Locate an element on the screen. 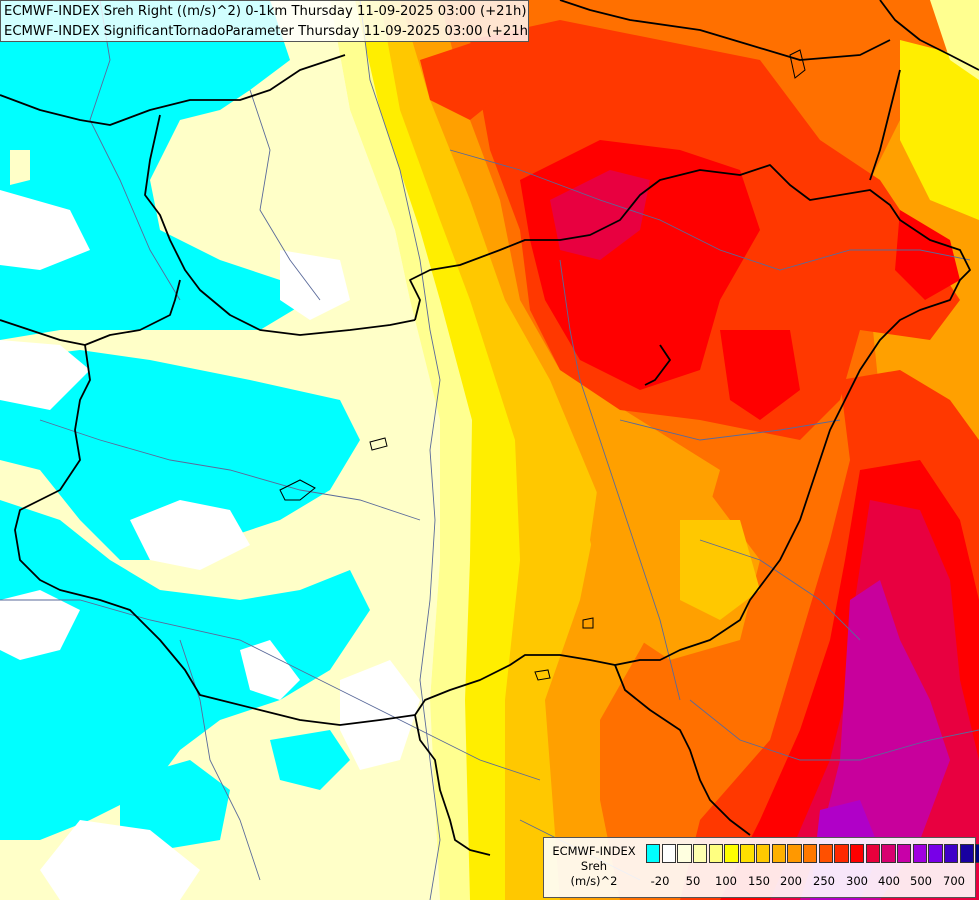 This screenshot has height=900, width=979. legend-ticks: -20 50 100 150 200 250 300 400 500 700 is located at coordinates (811, 882).